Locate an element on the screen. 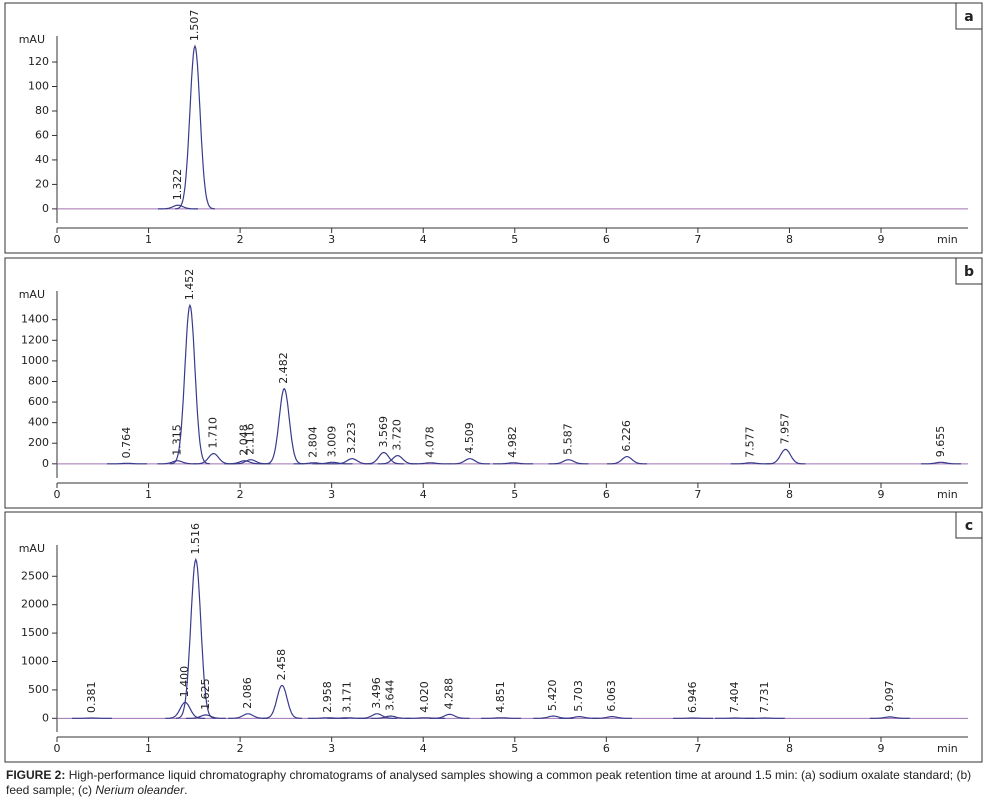  y-tick-label: 20 is located at coordinates (42, 183).